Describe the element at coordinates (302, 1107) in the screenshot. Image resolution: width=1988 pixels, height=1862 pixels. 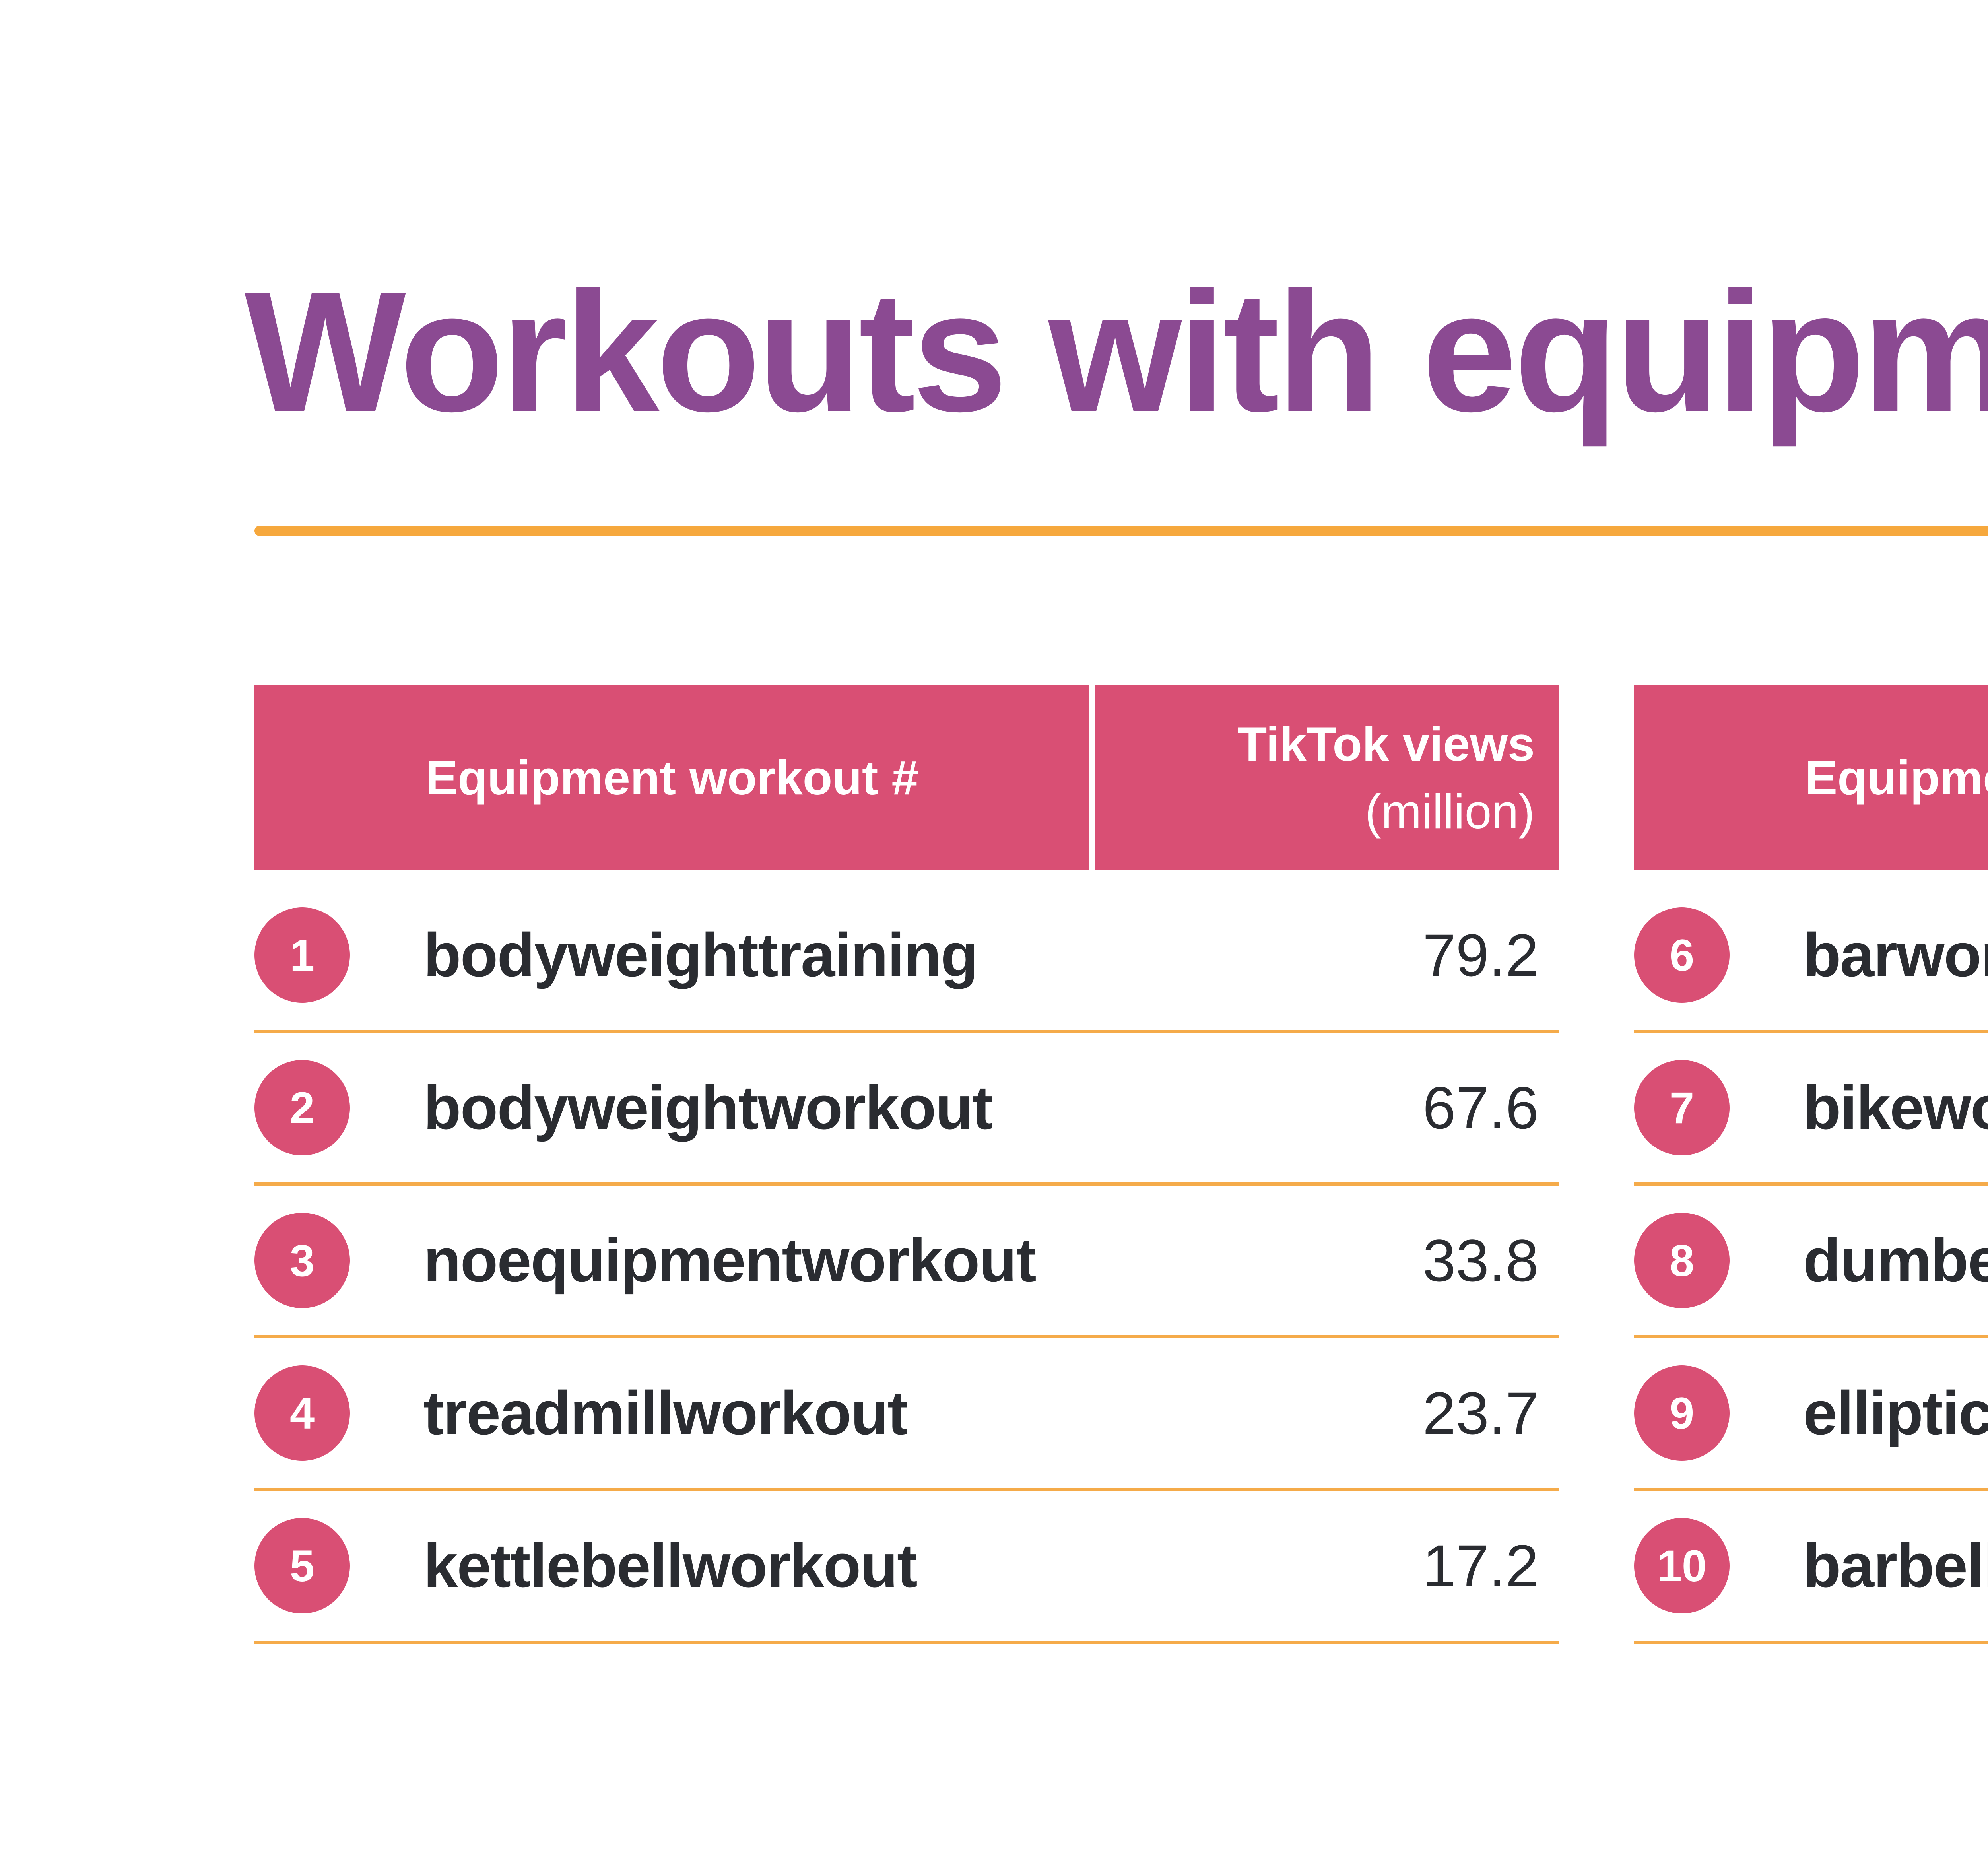
I see `rank-badge: 2` at that location.